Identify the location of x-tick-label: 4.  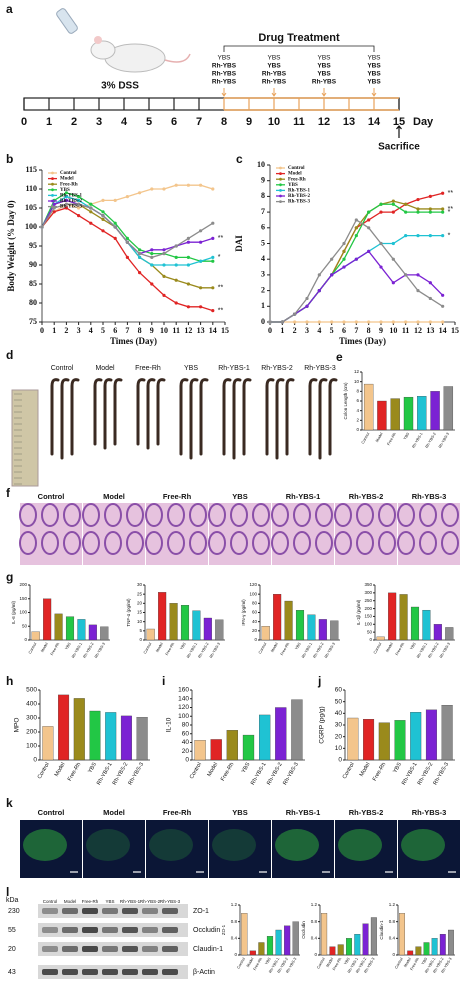
(319, 330).